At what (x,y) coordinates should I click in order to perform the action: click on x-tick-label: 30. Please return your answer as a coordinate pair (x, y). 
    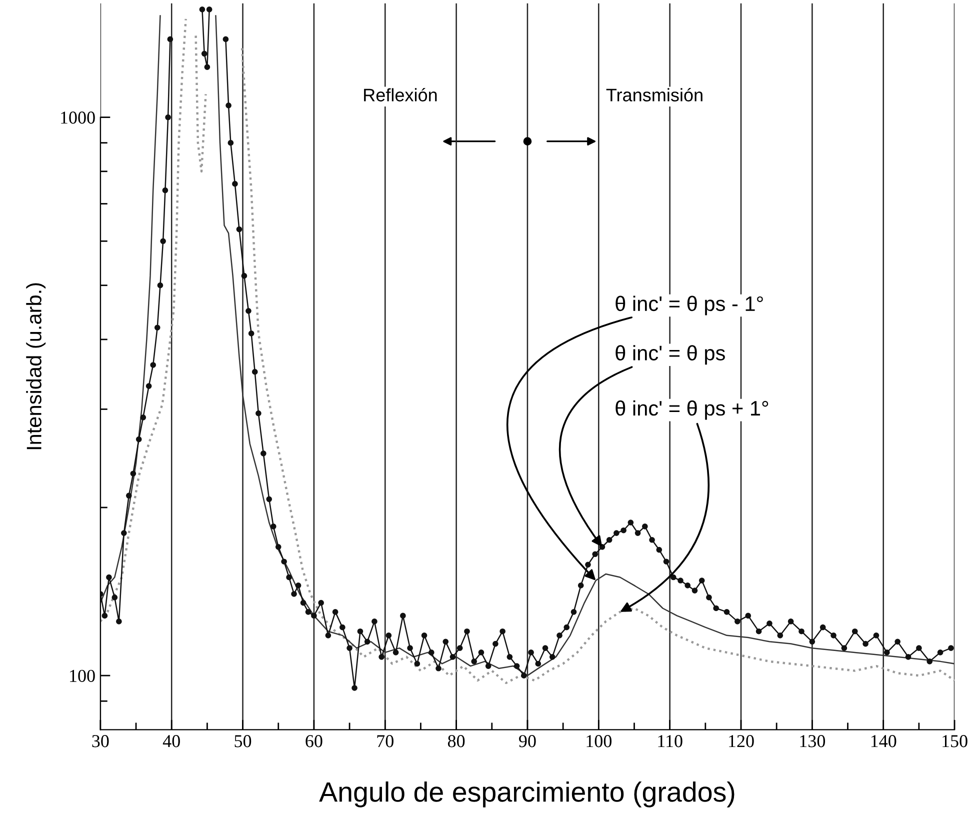
    Looking at the image, I should click on (100, 741).